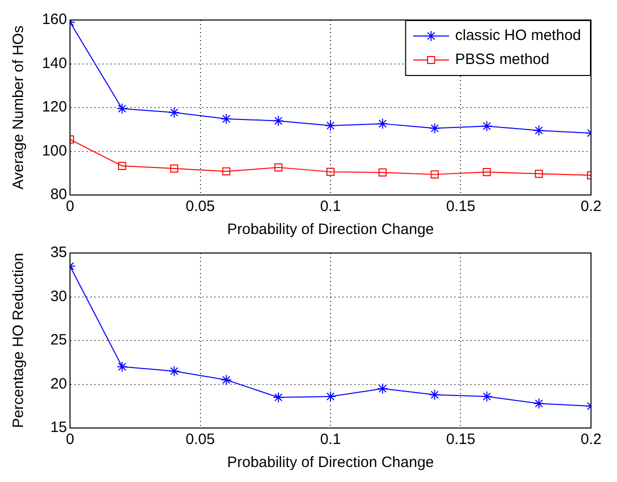 This screenshot has width=617, height=482. I want to click on y-tick-label: 120, so click(54, 107).